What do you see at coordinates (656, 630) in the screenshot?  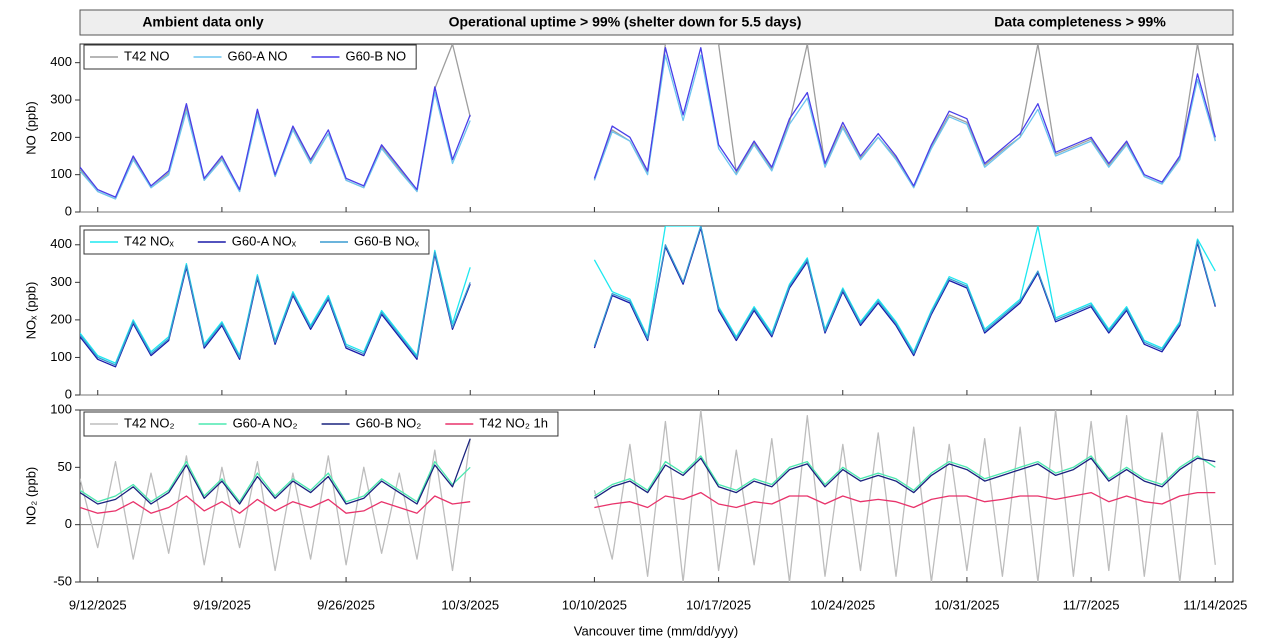 I see `x-axis-label: Vancouver time (mm/dd/yyy)` at bounding box center [656, 630].